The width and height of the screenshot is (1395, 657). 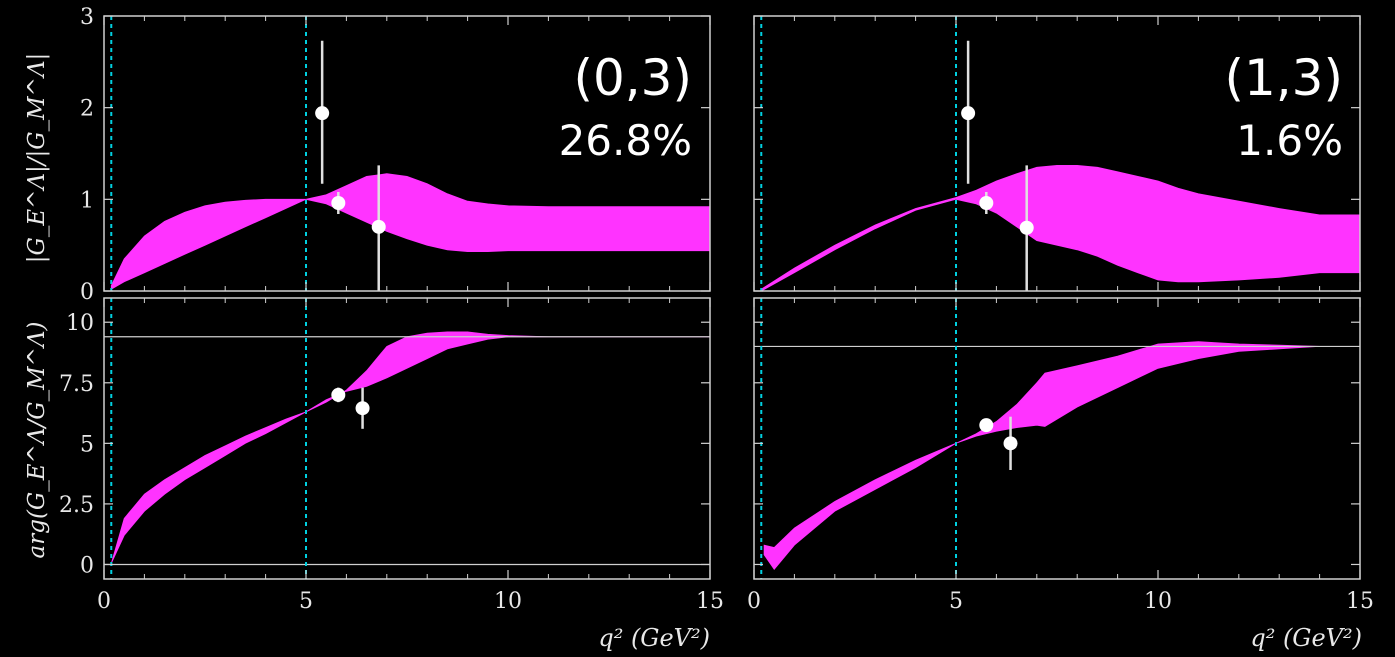 What do you see at coordinates (37, 158) in the screenshot?
I see `y-axis-title-top: |G_E^Λ|/|G_M^Λ|` at bounding box center [37, 158].